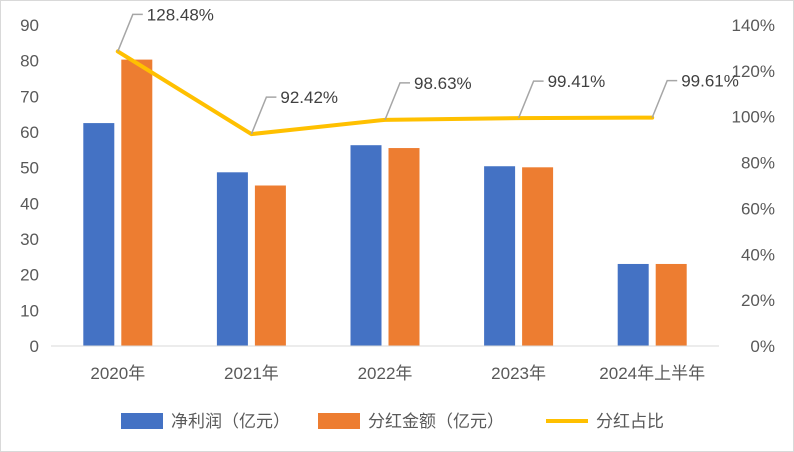  Describe the element at coordinates (29, 275) in the screenshot. I see `left-axis-tick-label: 20` at that location.